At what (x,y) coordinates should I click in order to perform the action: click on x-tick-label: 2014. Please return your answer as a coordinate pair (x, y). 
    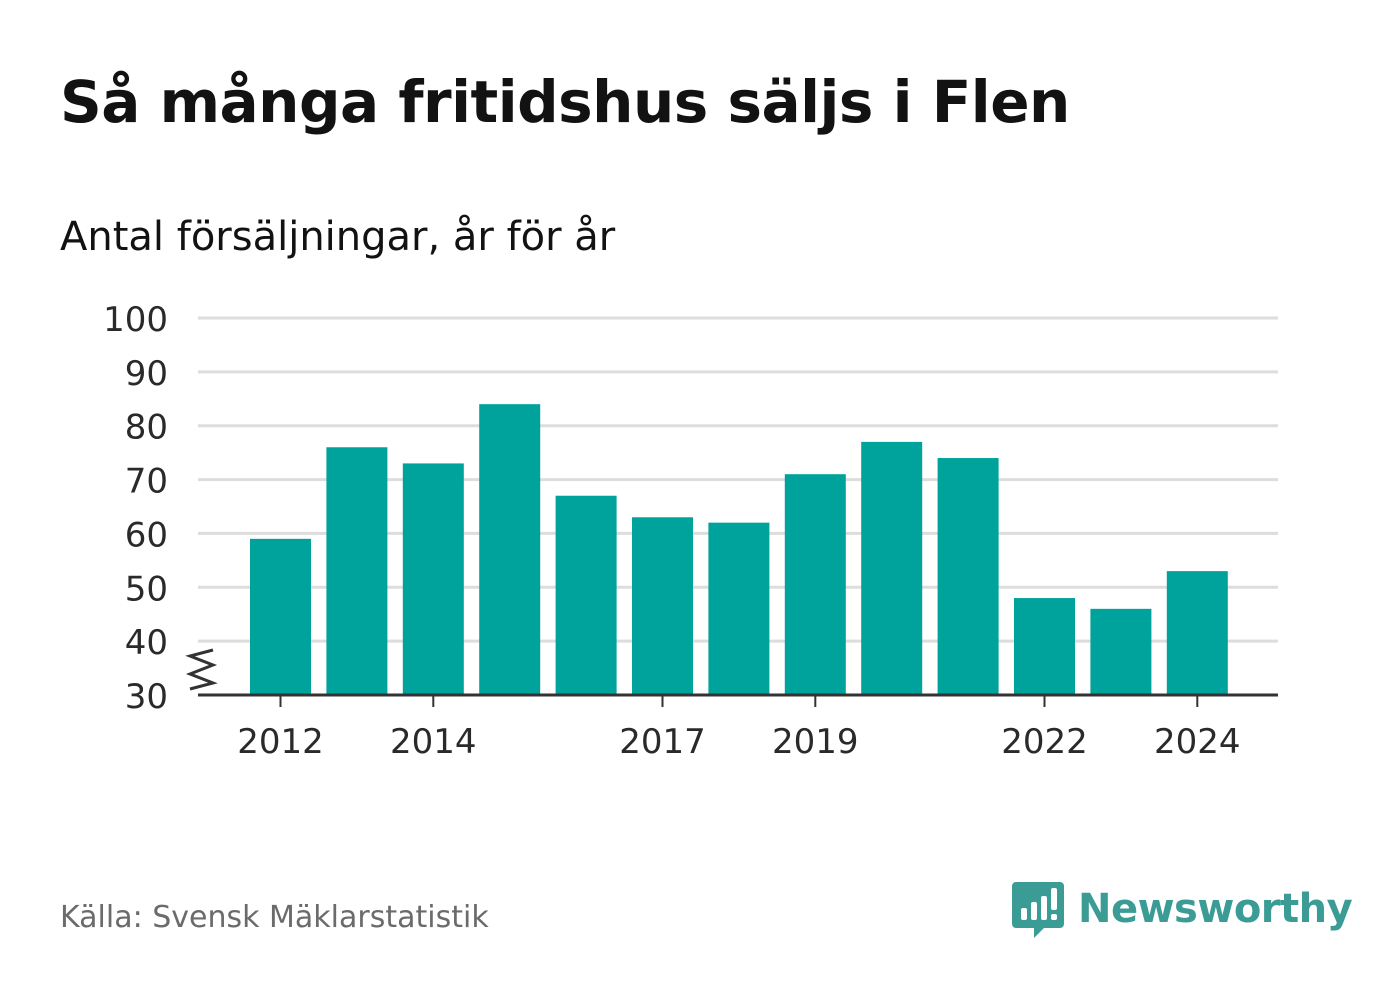
    Looking at the image, I should click on (433, 742).